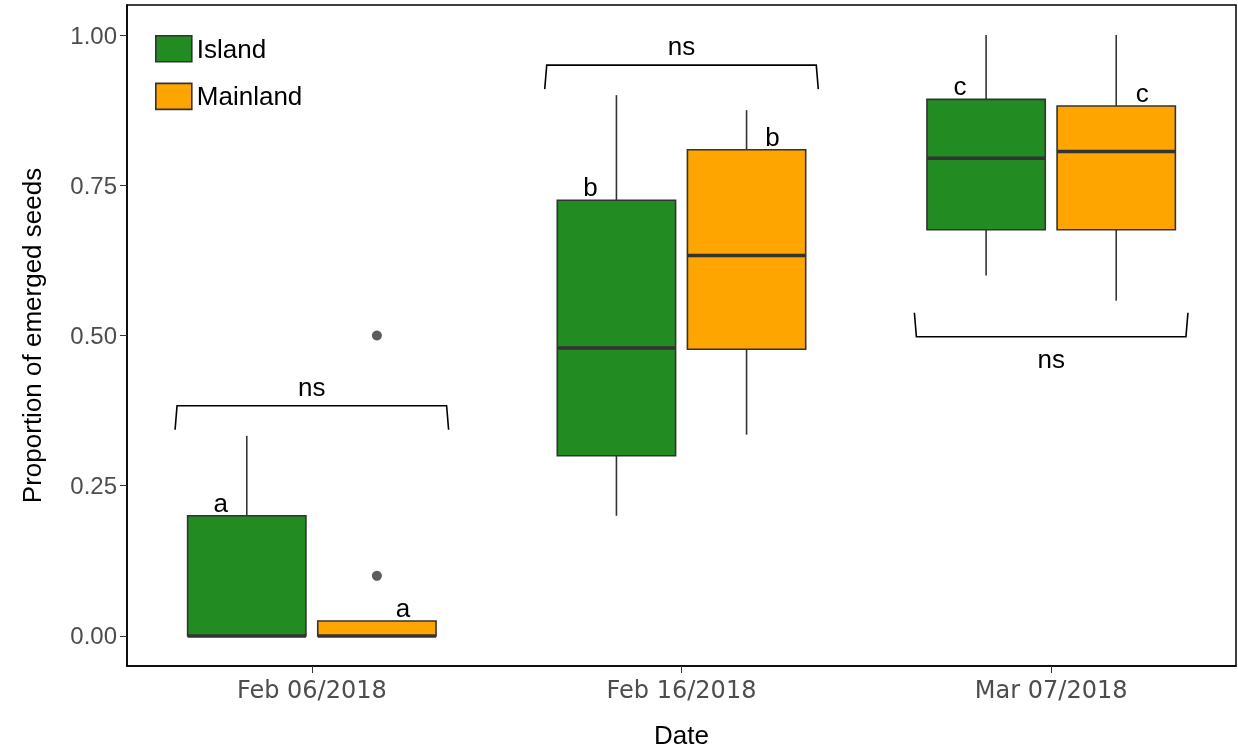 The image size is (1238, 753). I want to click on y-axis-title: Proportion of emerged seeds, so click(32, 335).